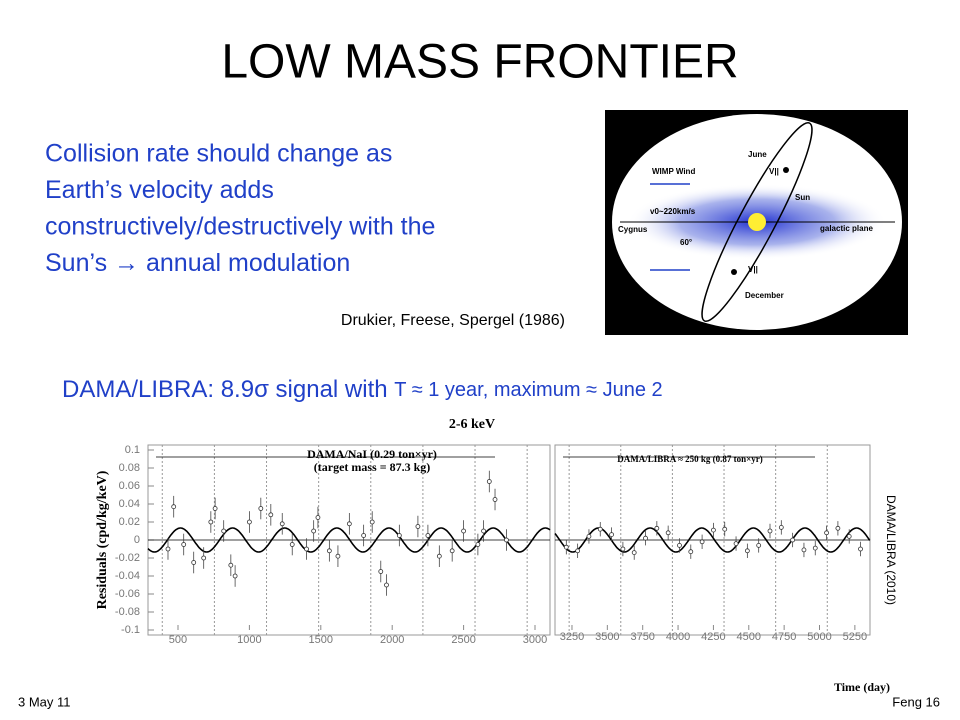 The width and height of the screenshot is (960, 720). Describe the element at coordinates (819, 637) in the screenshot. I see `x-tick-label: 5000` at that location.